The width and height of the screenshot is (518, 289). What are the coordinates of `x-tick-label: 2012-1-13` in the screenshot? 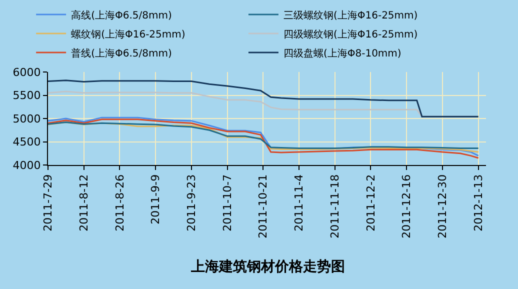 It's located at (478, 203).